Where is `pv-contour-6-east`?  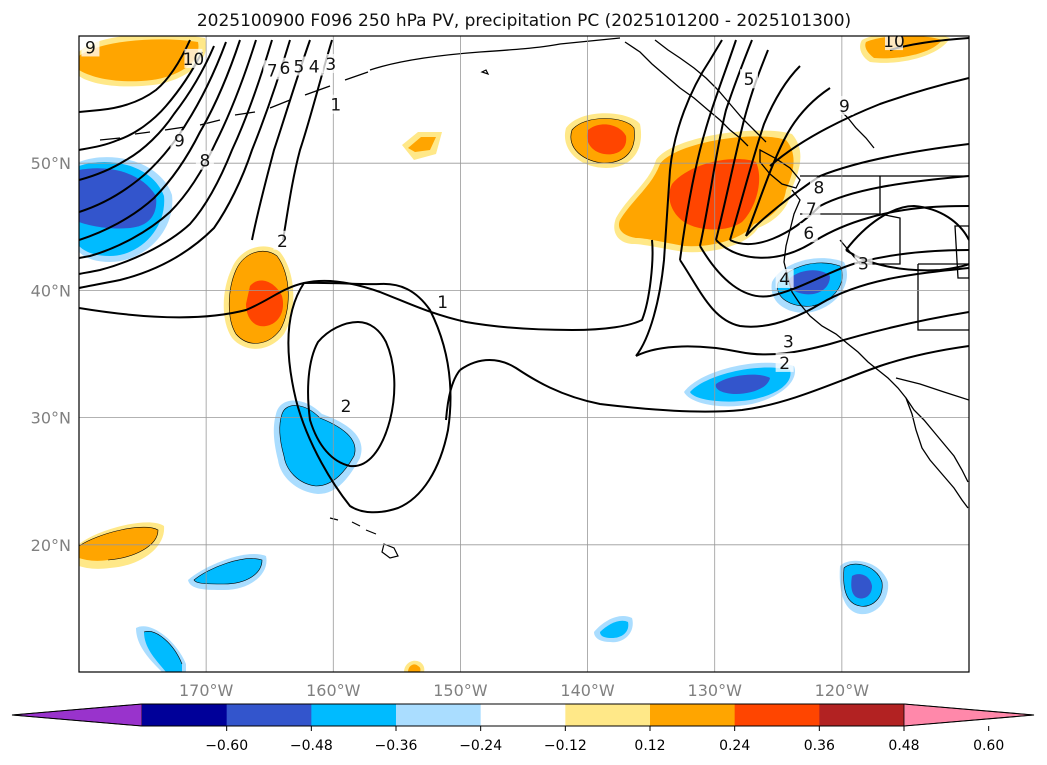 pv-contour-6-east is located at coordinates (742, 145).